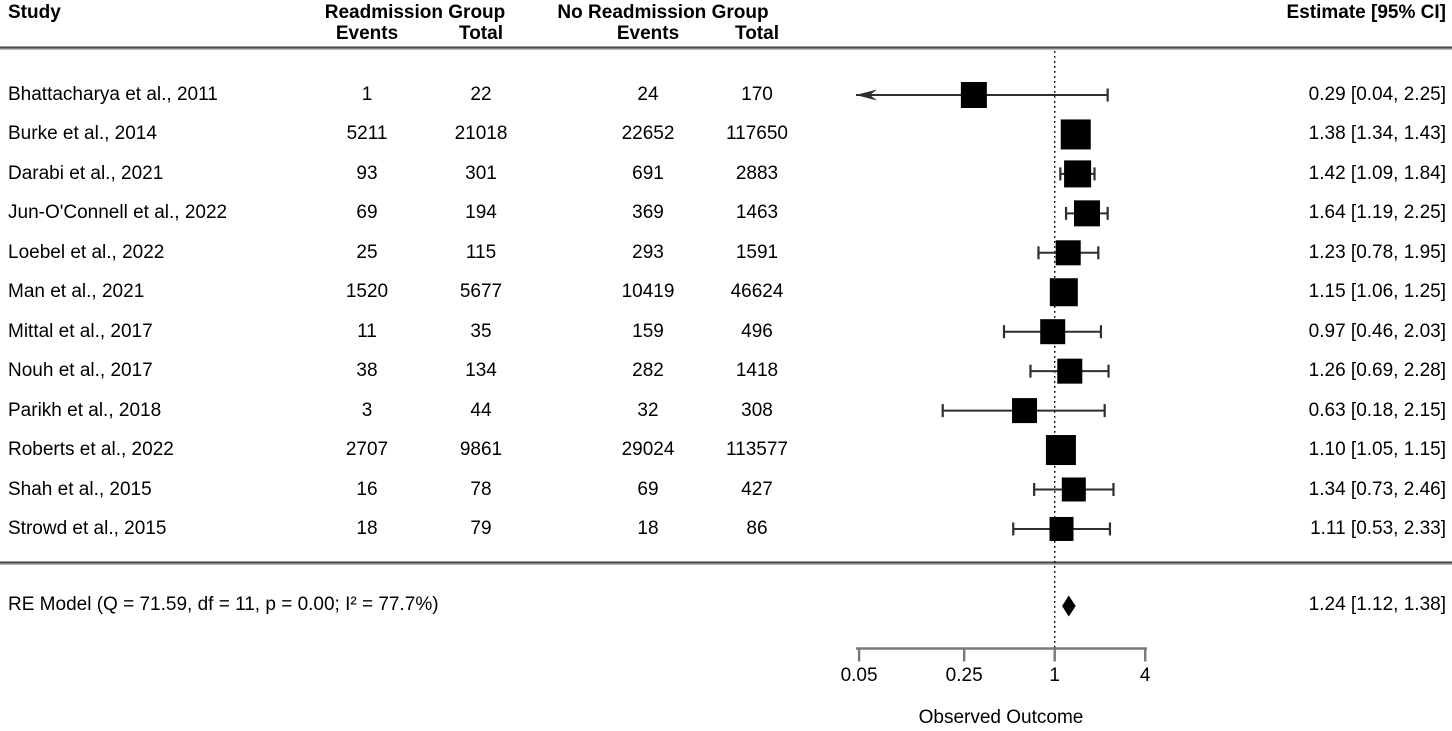 The width and height of the screenshot is (1452, 731). What do you see at coordinates (964, 675) in the screenshot?
I see `x-axis-tick-label: 0.25` at bounding box center [964, 675].